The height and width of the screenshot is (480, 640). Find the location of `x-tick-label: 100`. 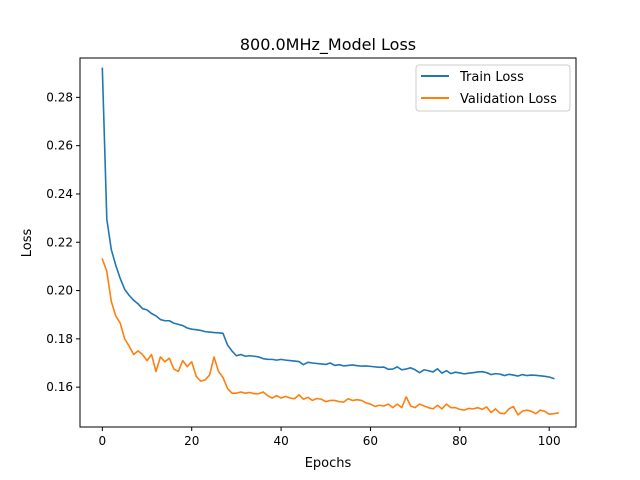

x-tick-label: 100 is located at coordinates (549, 441).